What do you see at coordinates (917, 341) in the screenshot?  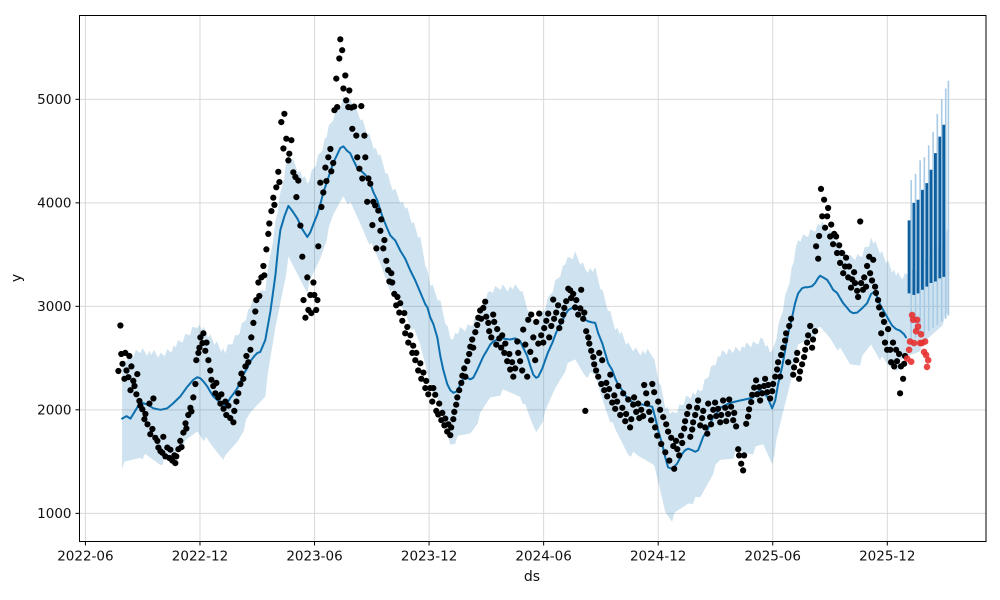 I see `anomaly-points` at bounding box center [917, 341].